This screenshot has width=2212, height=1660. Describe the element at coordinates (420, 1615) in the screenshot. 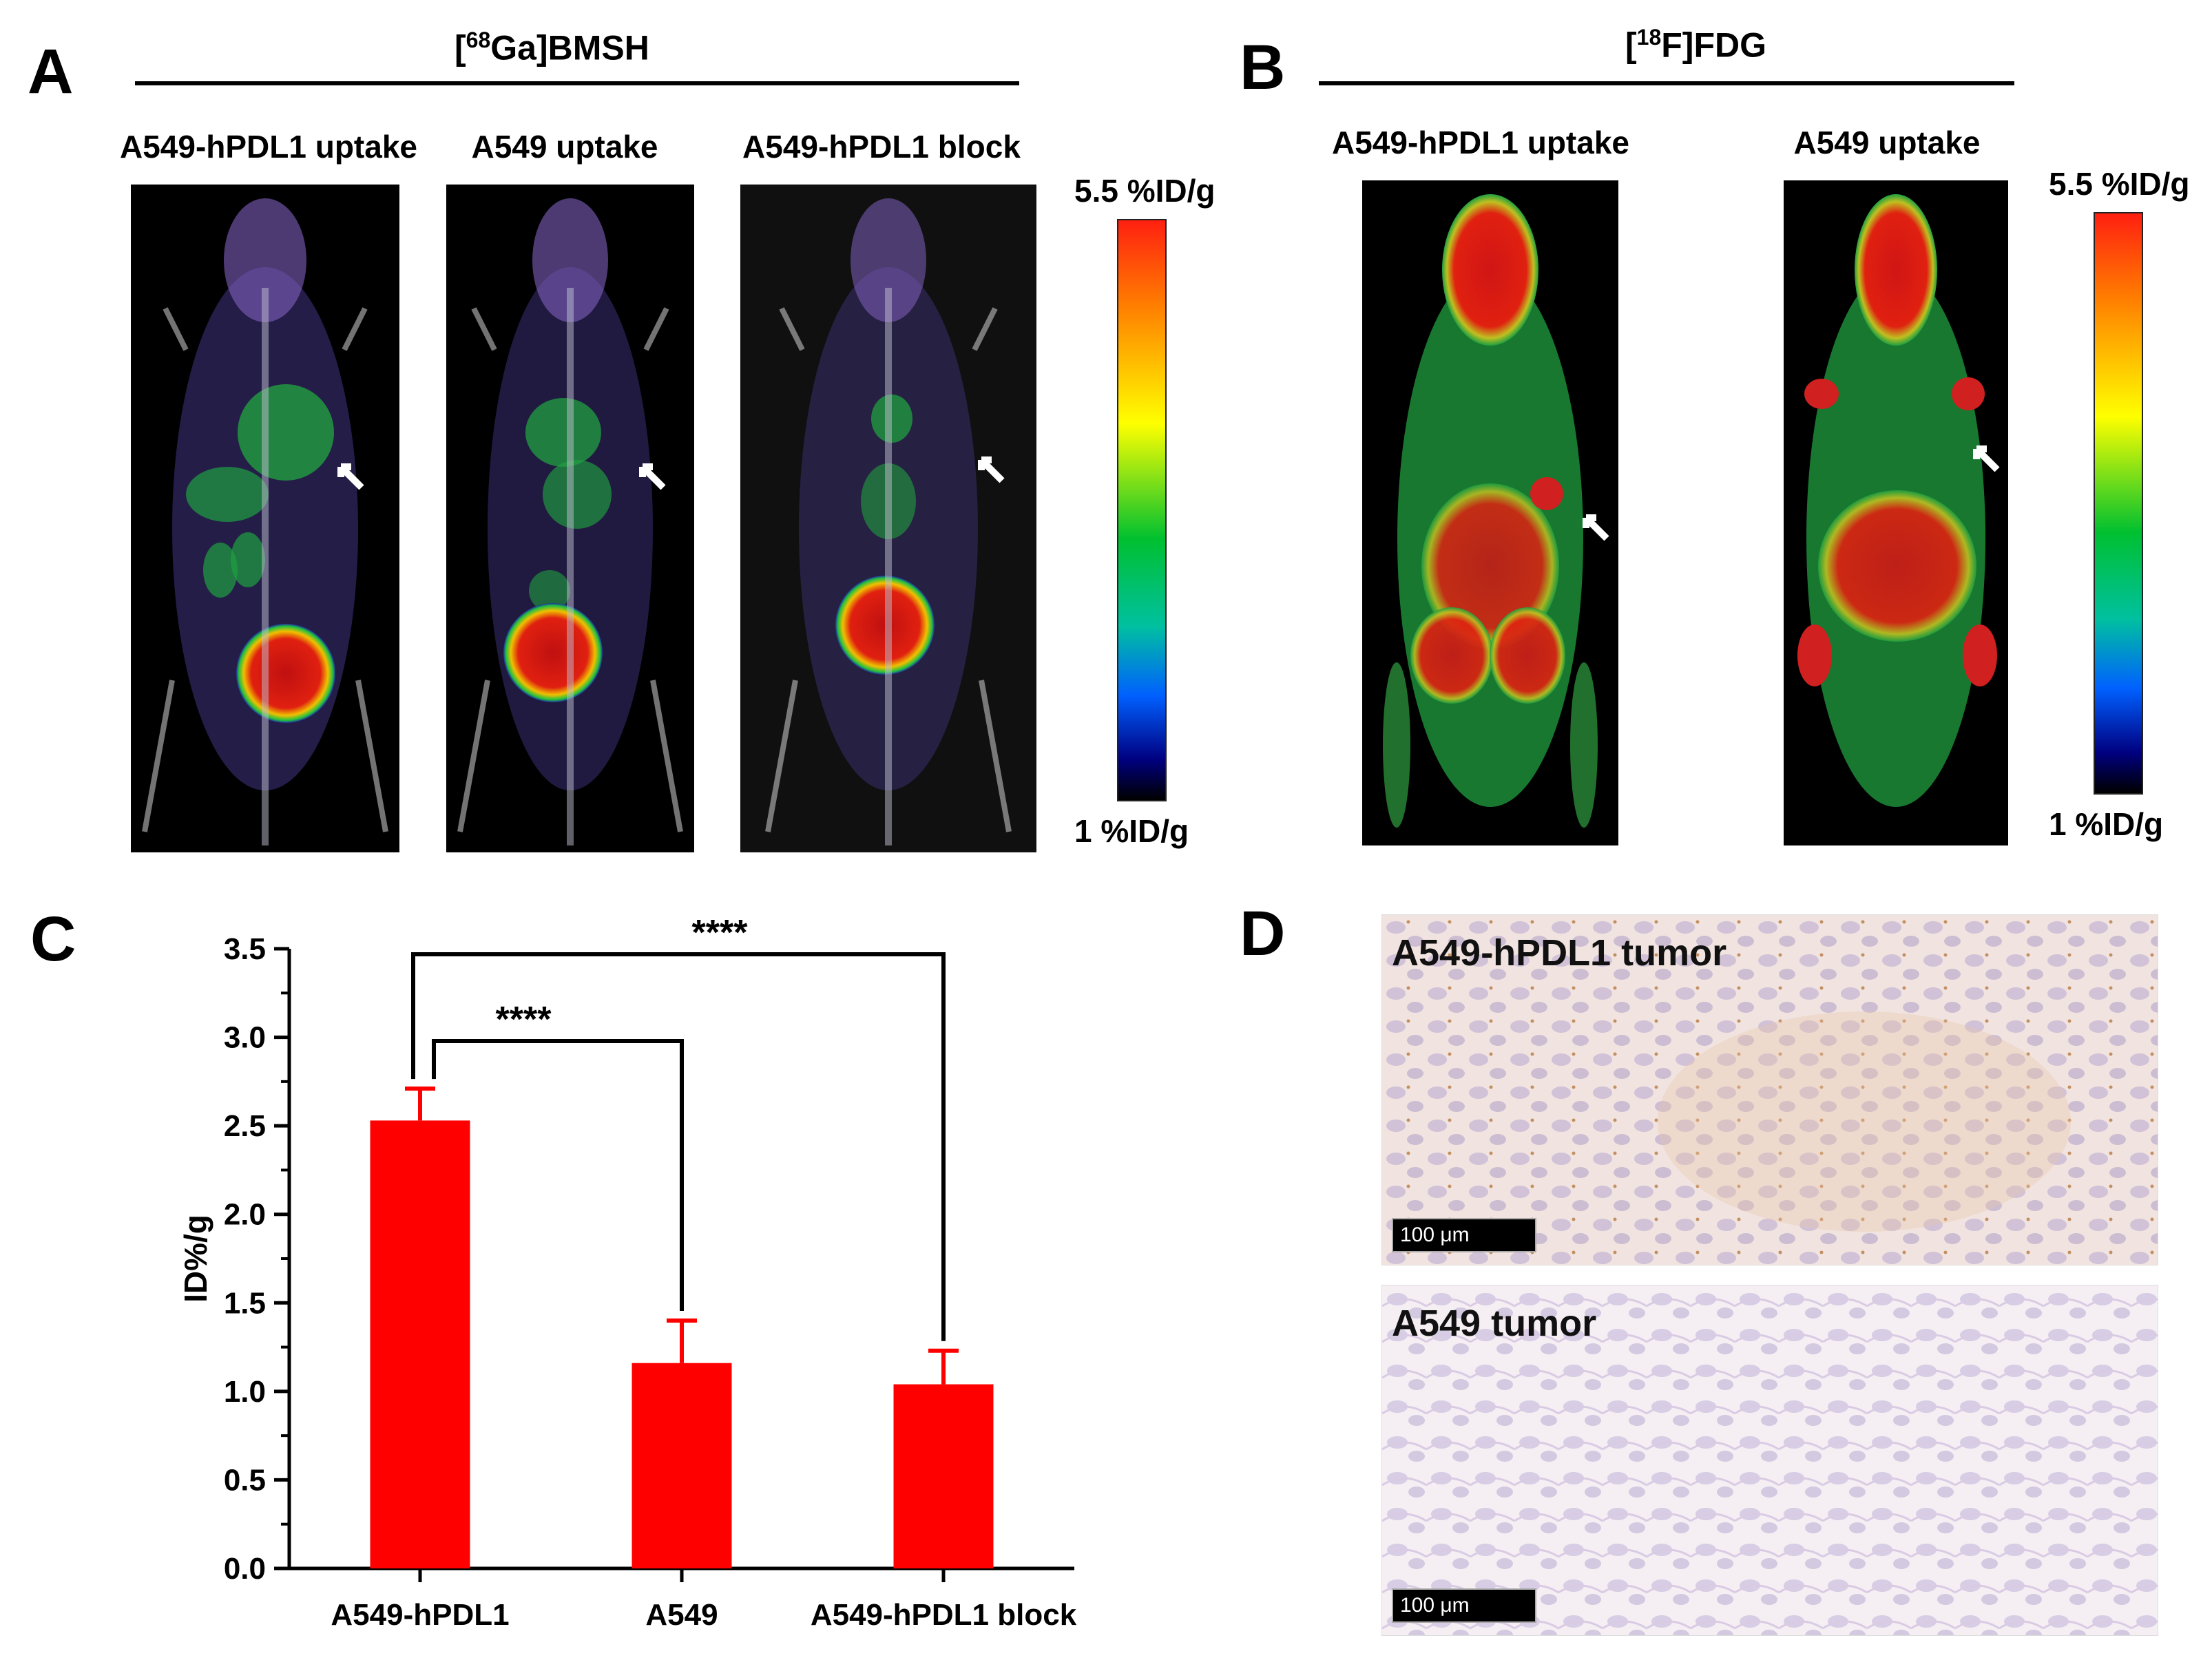

I see `x-tick-label: A549-hPDL1` at that location.